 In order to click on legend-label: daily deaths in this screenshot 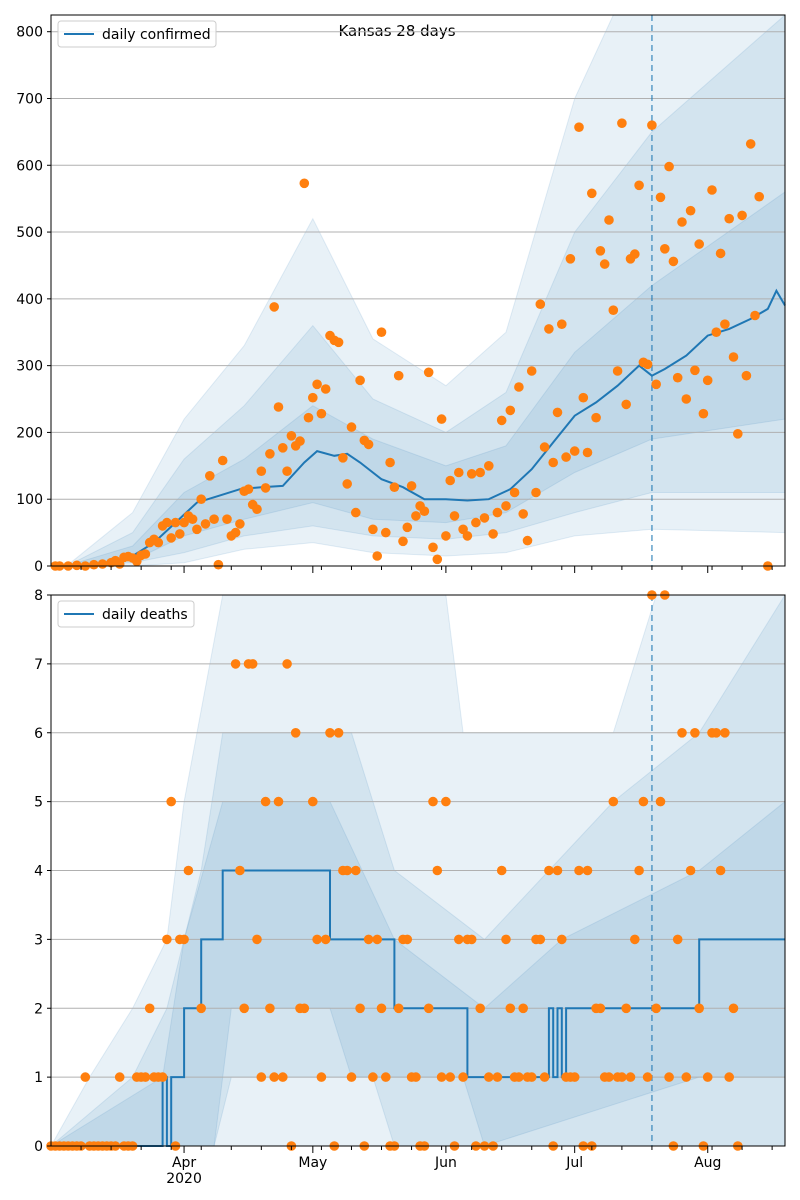, I will do `click(145, 615)`.